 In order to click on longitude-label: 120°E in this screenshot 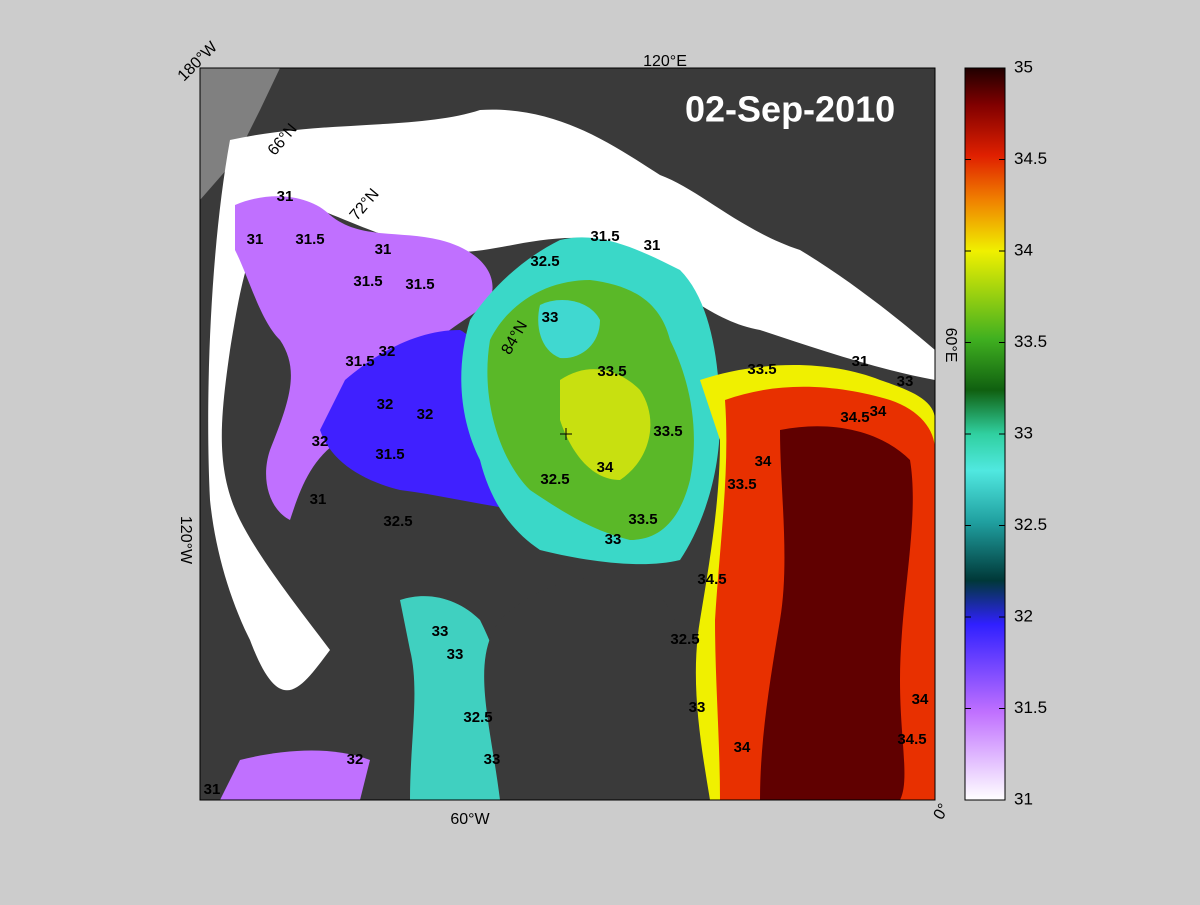, I will do `click(665, 61)`.